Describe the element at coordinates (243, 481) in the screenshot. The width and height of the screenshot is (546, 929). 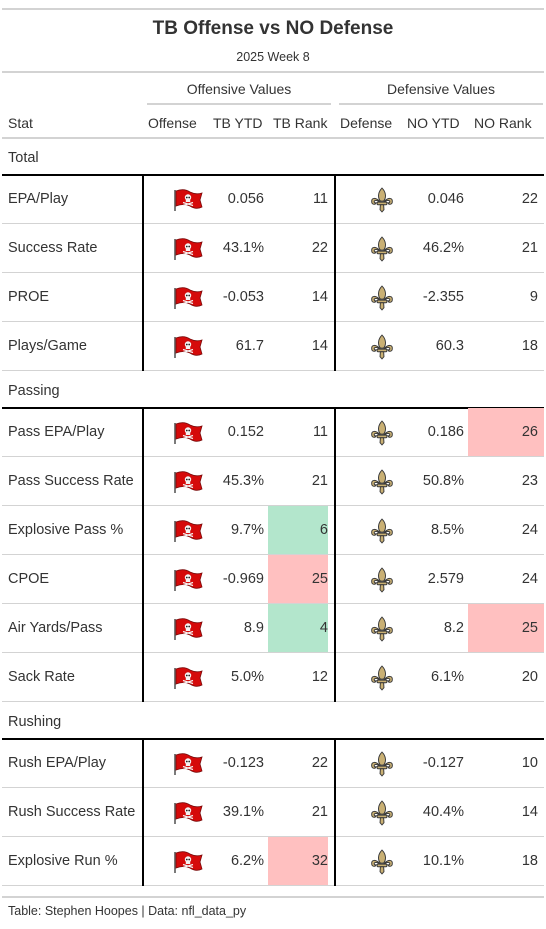
I see `tb-ytd-cell: 45.3%` at that location.